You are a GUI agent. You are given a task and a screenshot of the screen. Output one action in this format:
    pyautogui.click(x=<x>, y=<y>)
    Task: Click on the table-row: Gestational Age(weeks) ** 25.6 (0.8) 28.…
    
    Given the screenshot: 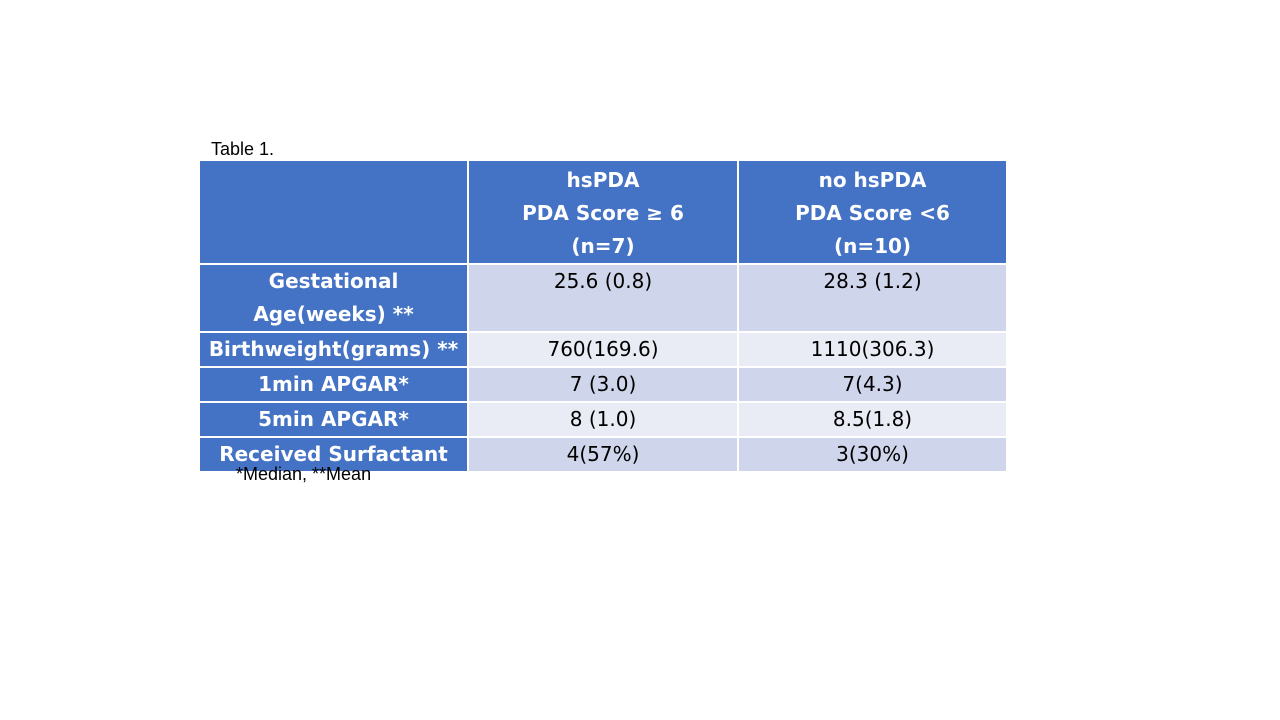 What is the action you would take?
    pyautogui.click(x=603, y=298)
    